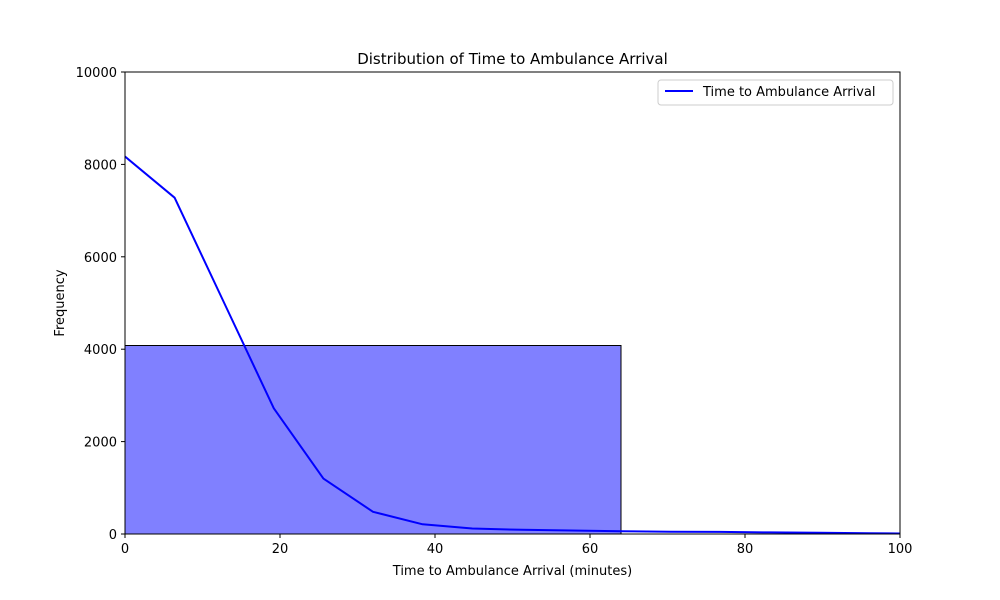 The height and width of the screenshot is (600, 1000). I want to click on x-tick-label: 0, so click(125, 549).